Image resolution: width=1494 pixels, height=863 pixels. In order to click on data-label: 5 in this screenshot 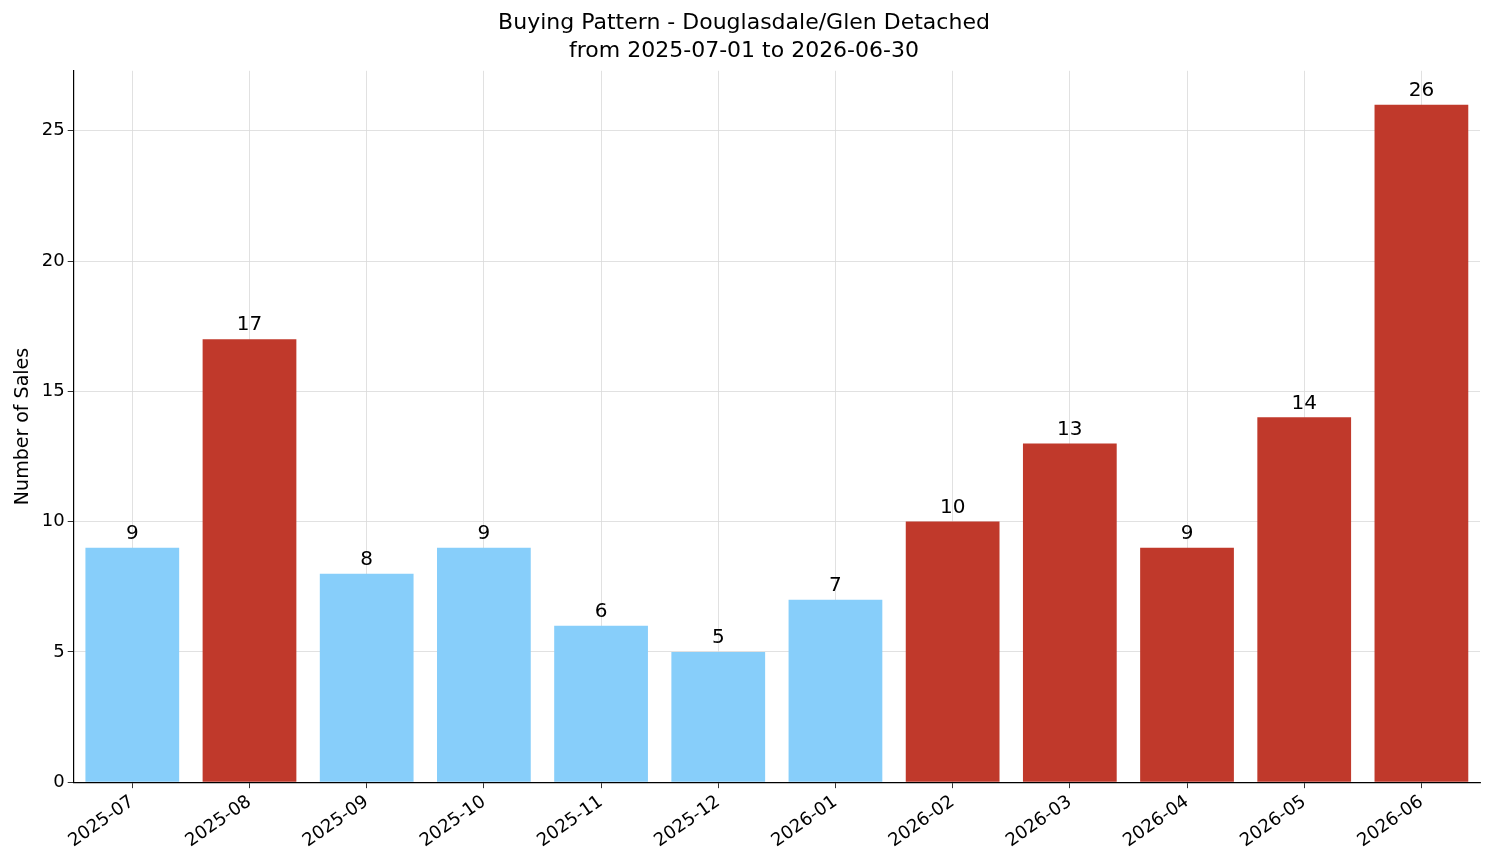, I will do `click(718, 636)`.